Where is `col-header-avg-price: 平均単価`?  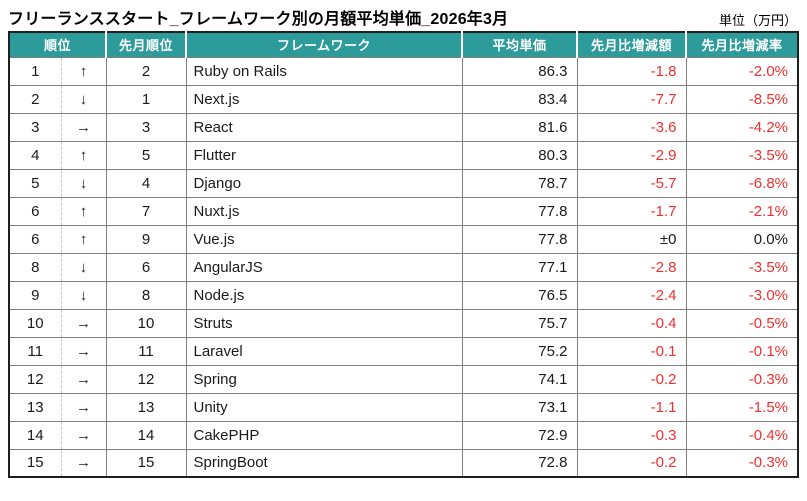
col-header-avg-price: 平均単価 is located at coordinates (520, 45).